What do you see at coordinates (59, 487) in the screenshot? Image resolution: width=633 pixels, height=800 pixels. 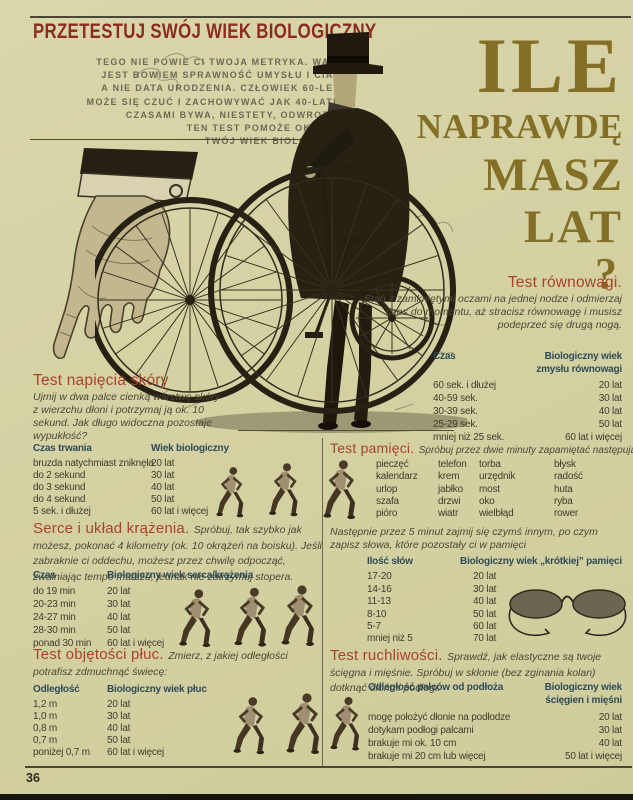 I see `table-cell: do 3 sekund` at bounding box center [59, 487].